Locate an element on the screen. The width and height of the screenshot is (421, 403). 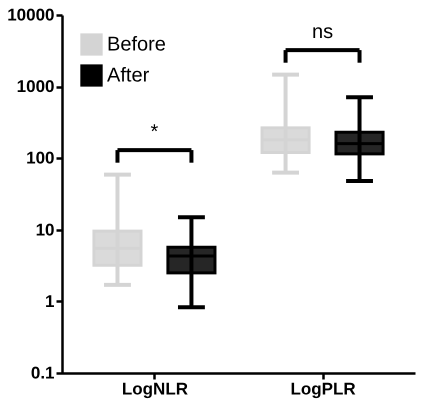
legend-label: After is located at coordinates (128, 75).